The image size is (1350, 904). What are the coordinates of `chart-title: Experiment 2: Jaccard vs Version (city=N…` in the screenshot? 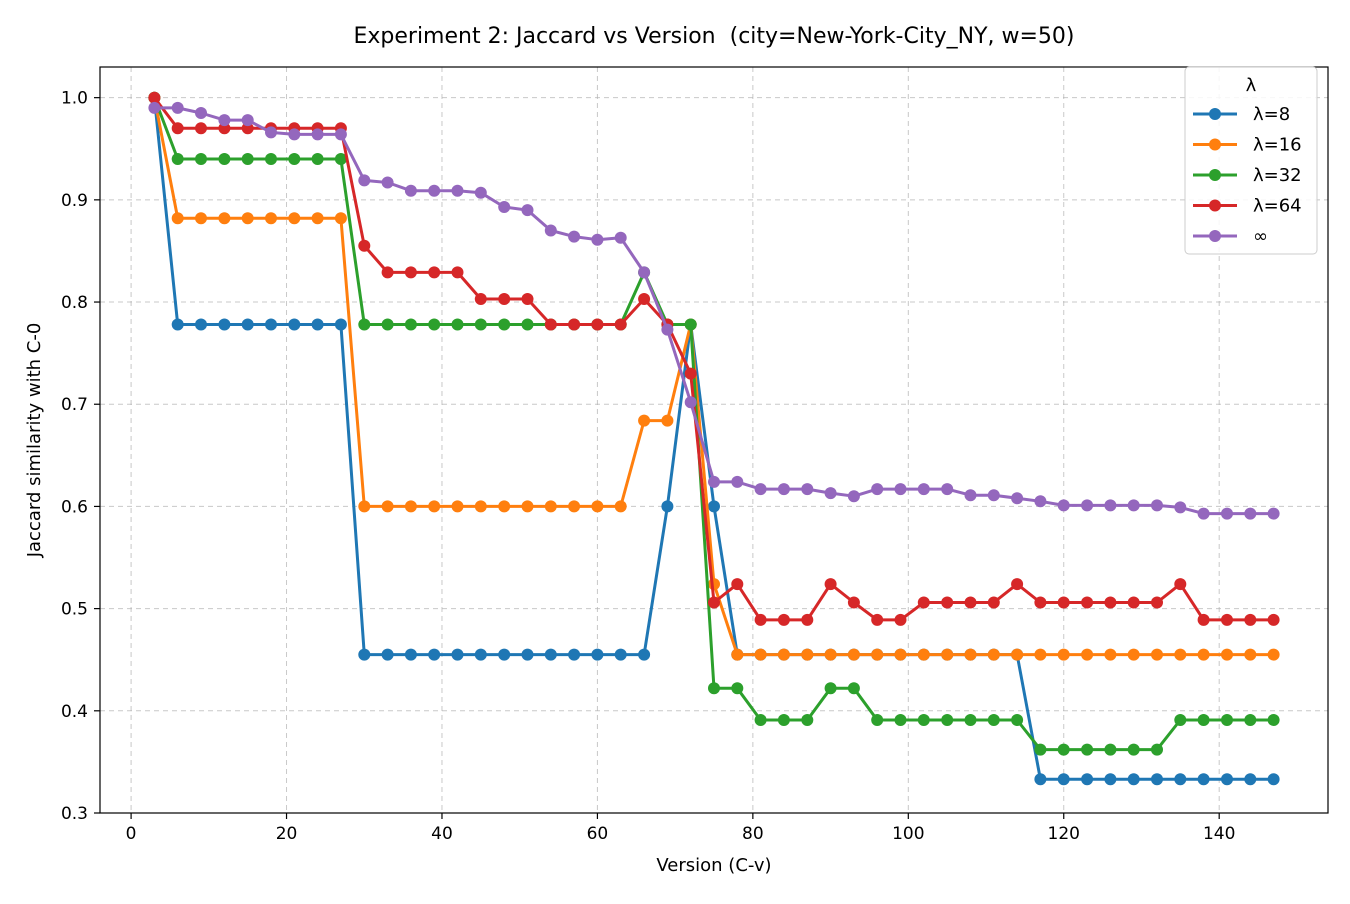 It's located at (713, 36).